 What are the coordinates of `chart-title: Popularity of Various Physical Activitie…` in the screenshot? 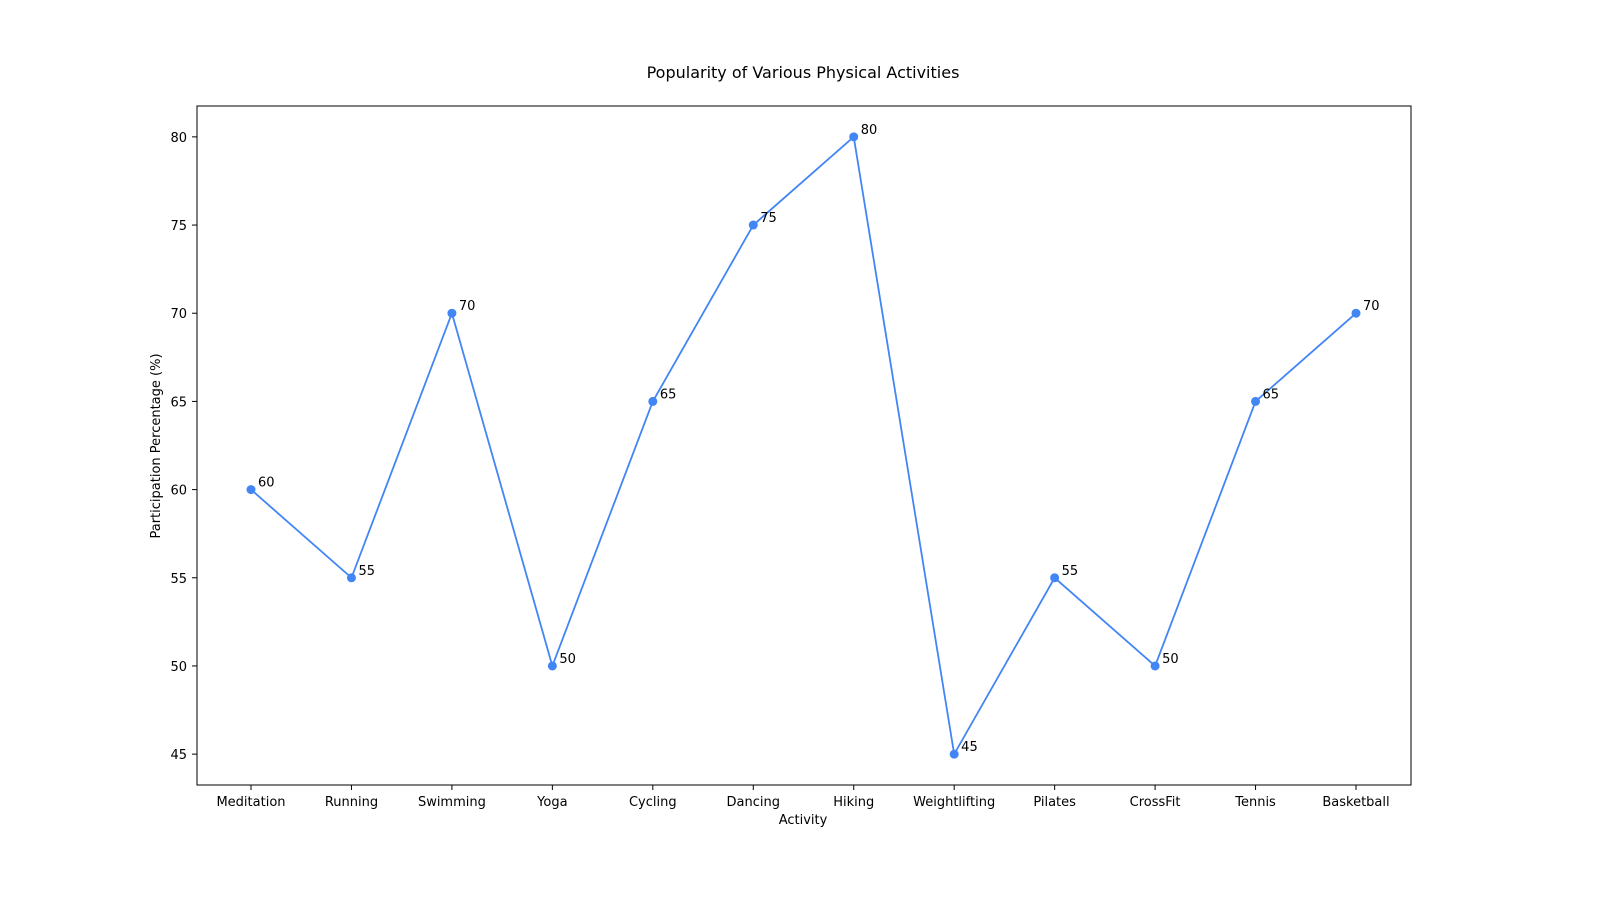 It's located at (803, 72).